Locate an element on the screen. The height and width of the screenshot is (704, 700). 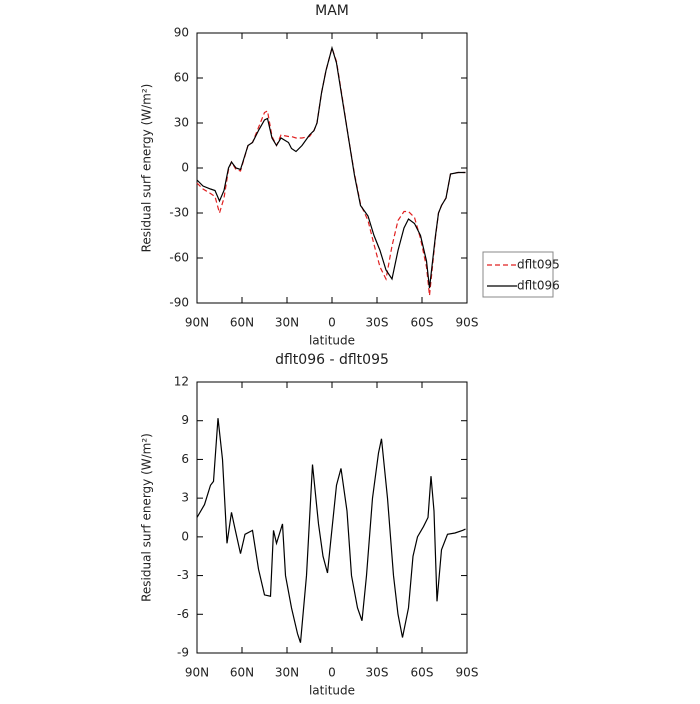
y-tick-label: -90 is located at coordinates (179, 303).